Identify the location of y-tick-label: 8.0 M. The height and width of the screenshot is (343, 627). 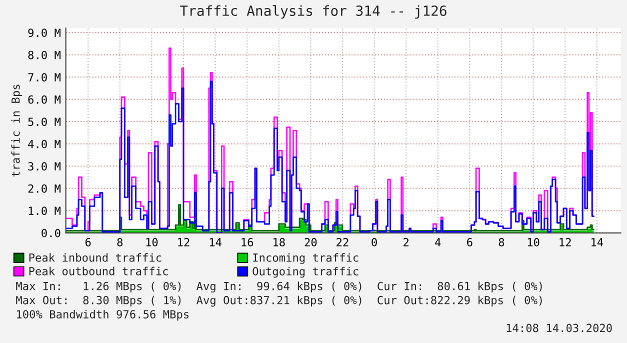
(44, 55).